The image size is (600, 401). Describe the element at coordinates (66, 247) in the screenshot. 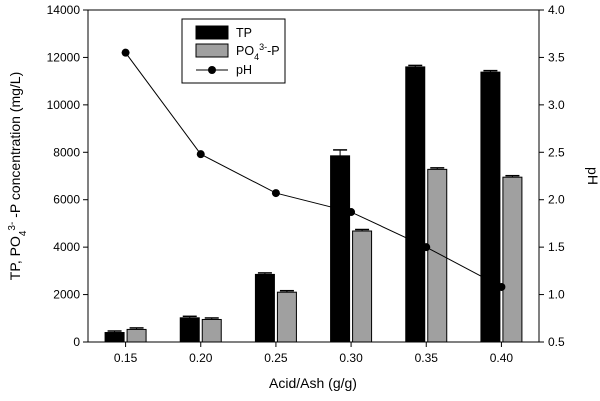

I see `y-left-tick-label: 4000` at that location.